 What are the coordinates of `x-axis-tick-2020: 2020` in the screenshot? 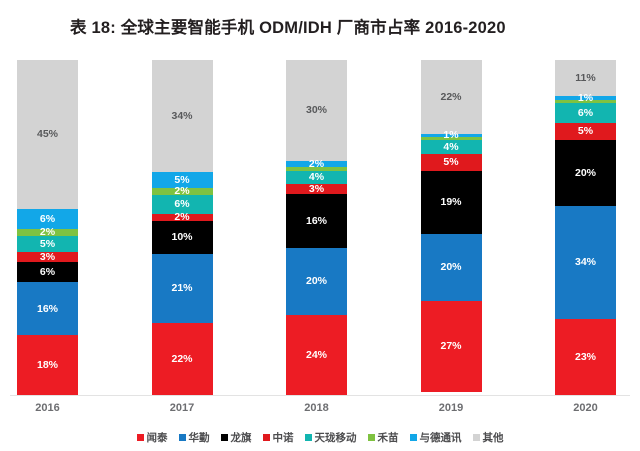 It's located at (585, 408).